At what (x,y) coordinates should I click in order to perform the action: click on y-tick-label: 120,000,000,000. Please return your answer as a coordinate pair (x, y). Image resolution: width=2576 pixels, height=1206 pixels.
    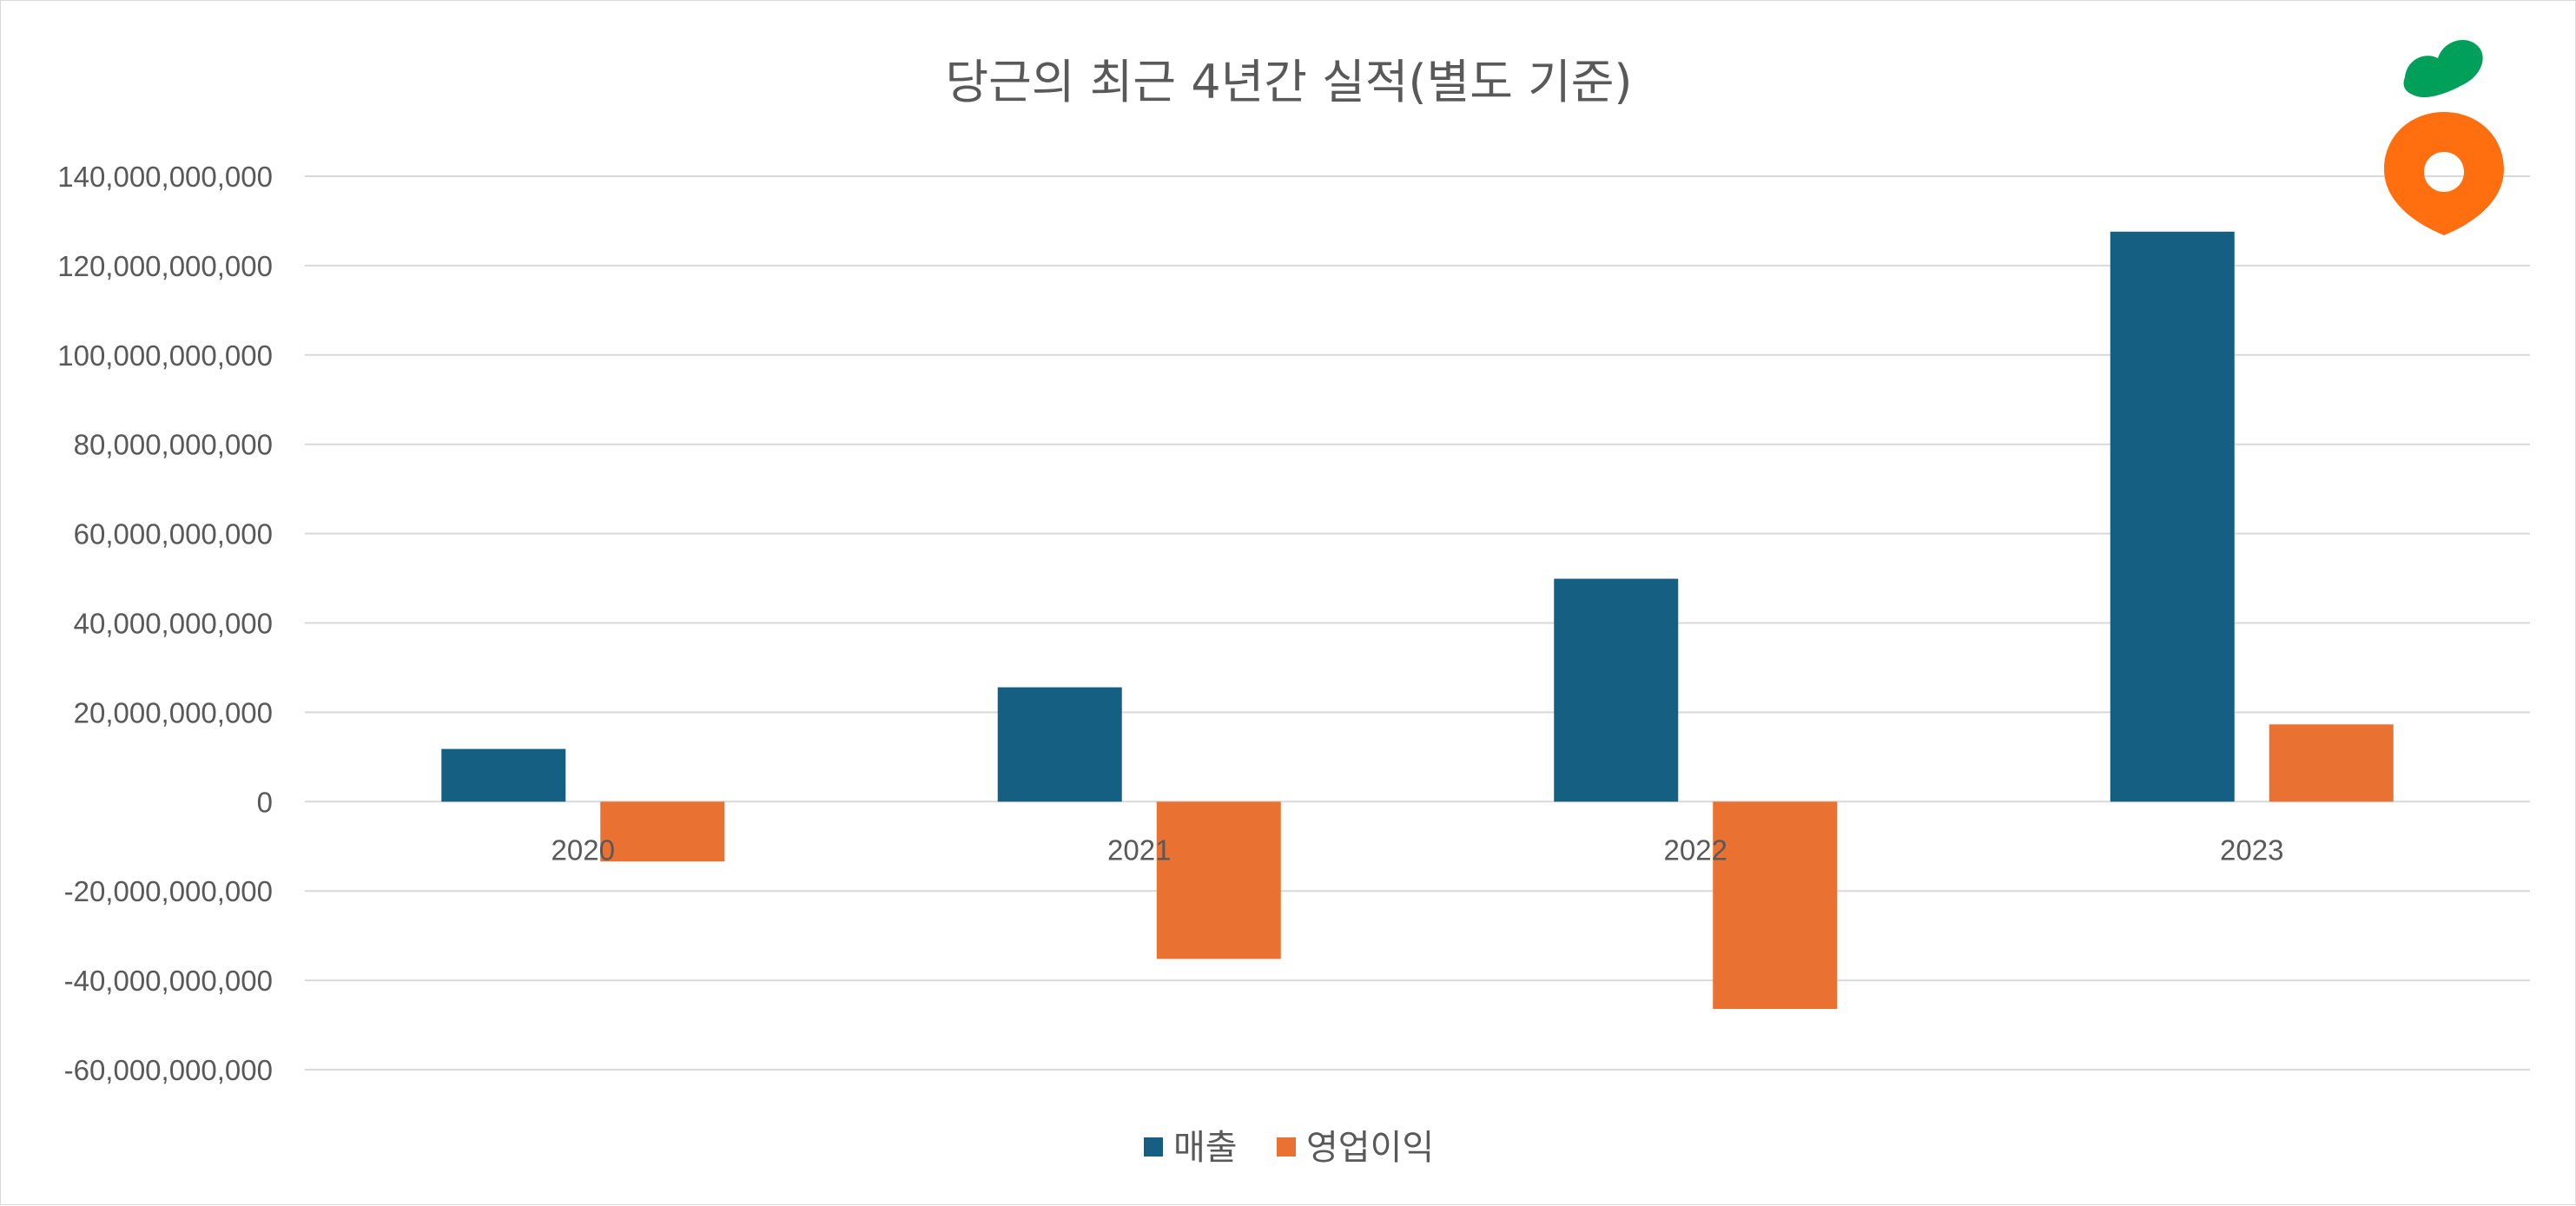
    Looking at the image, I should click on (165, 266).